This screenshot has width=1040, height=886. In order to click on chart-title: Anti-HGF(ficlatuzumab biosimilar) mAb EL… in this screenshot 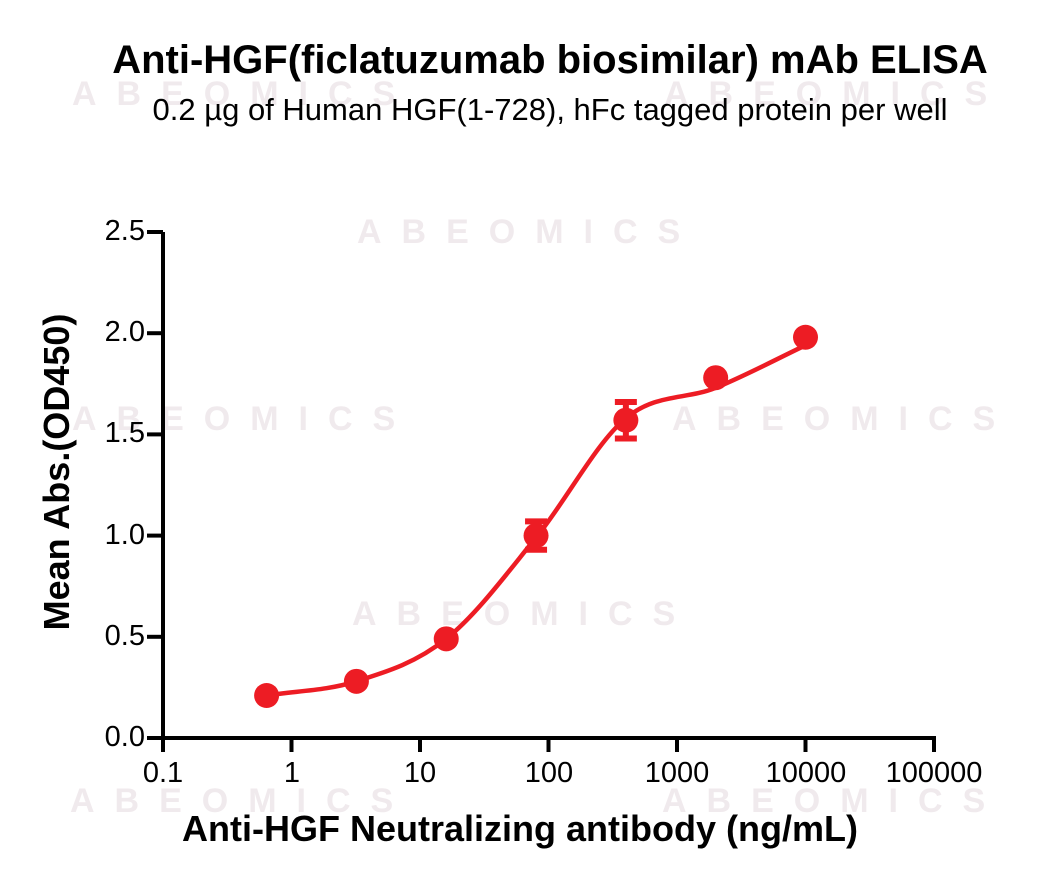, I will do `click(550, 60)`.